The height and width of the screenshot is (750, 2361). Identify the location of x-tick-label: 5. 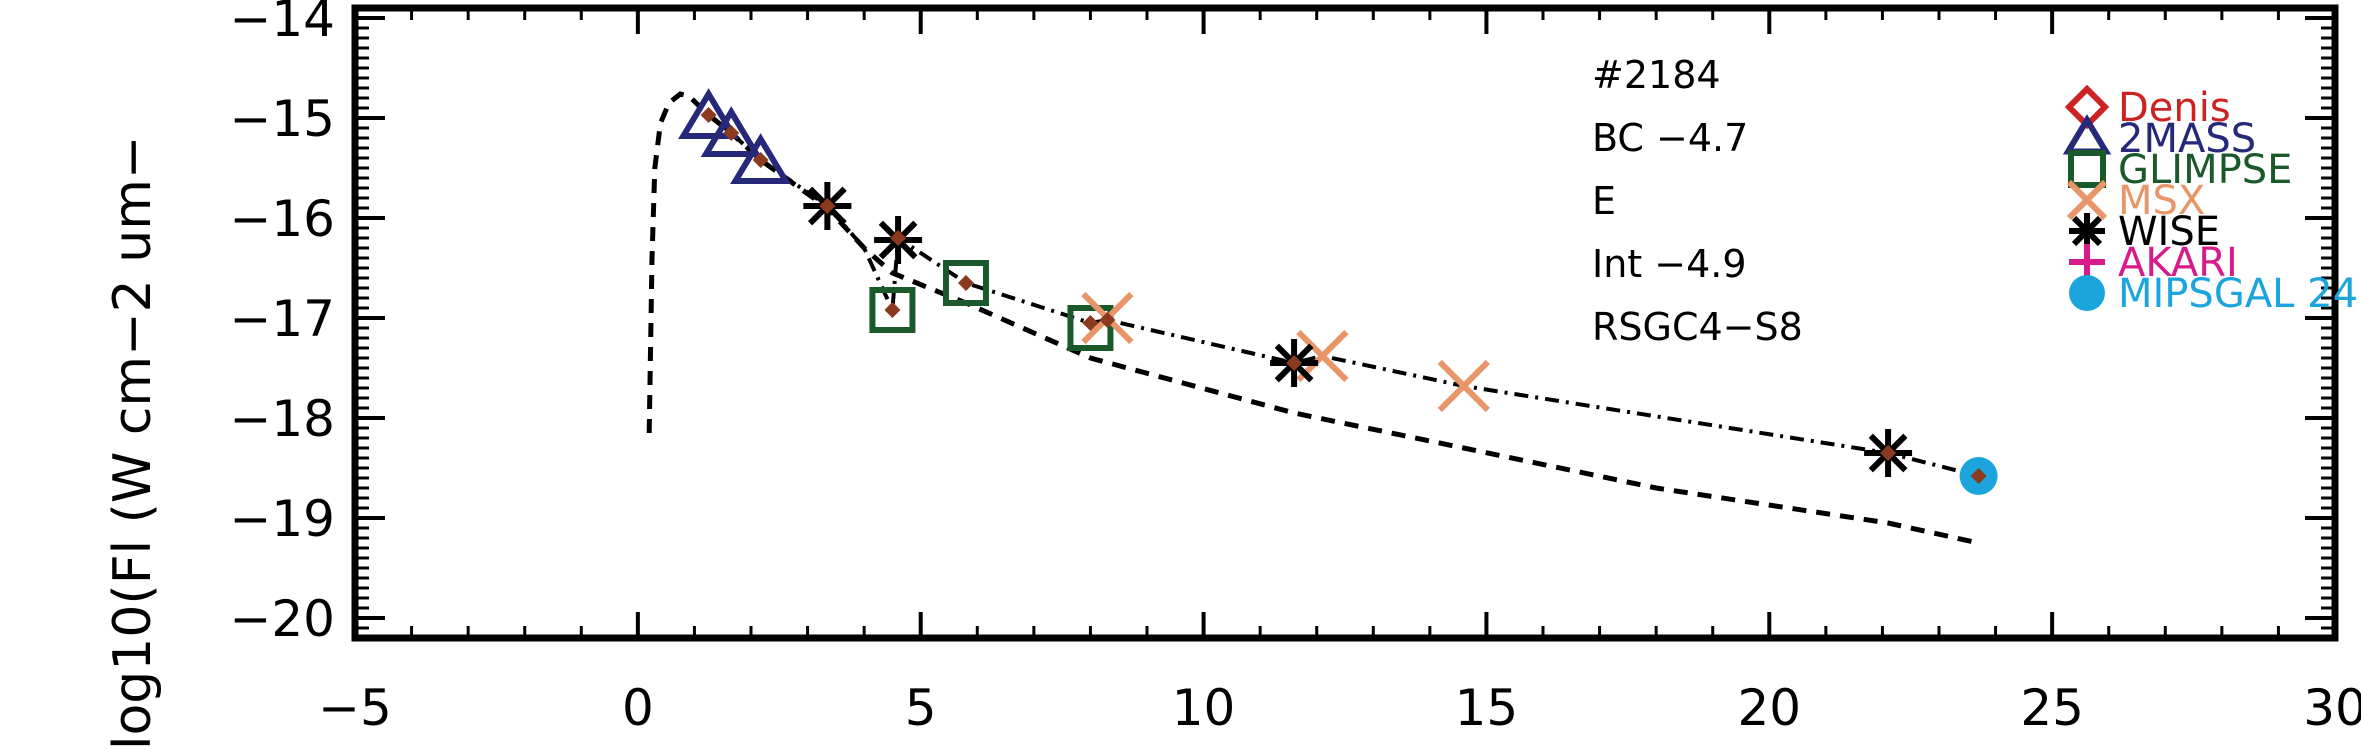
(921, 708).